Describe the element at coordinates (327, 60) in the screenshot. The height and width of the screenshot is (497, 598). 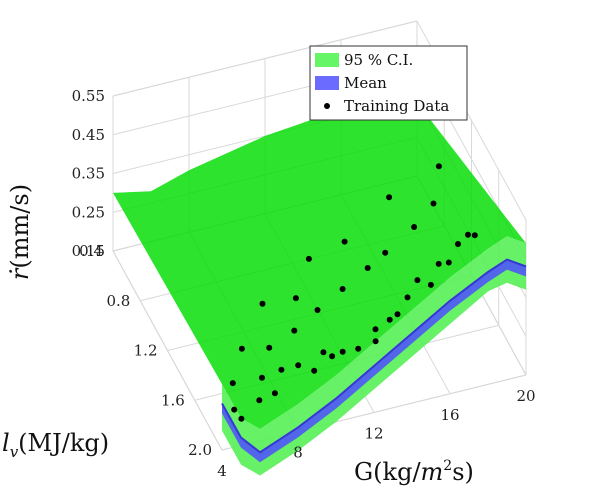
I see `legend-swatch-ci` at that location.